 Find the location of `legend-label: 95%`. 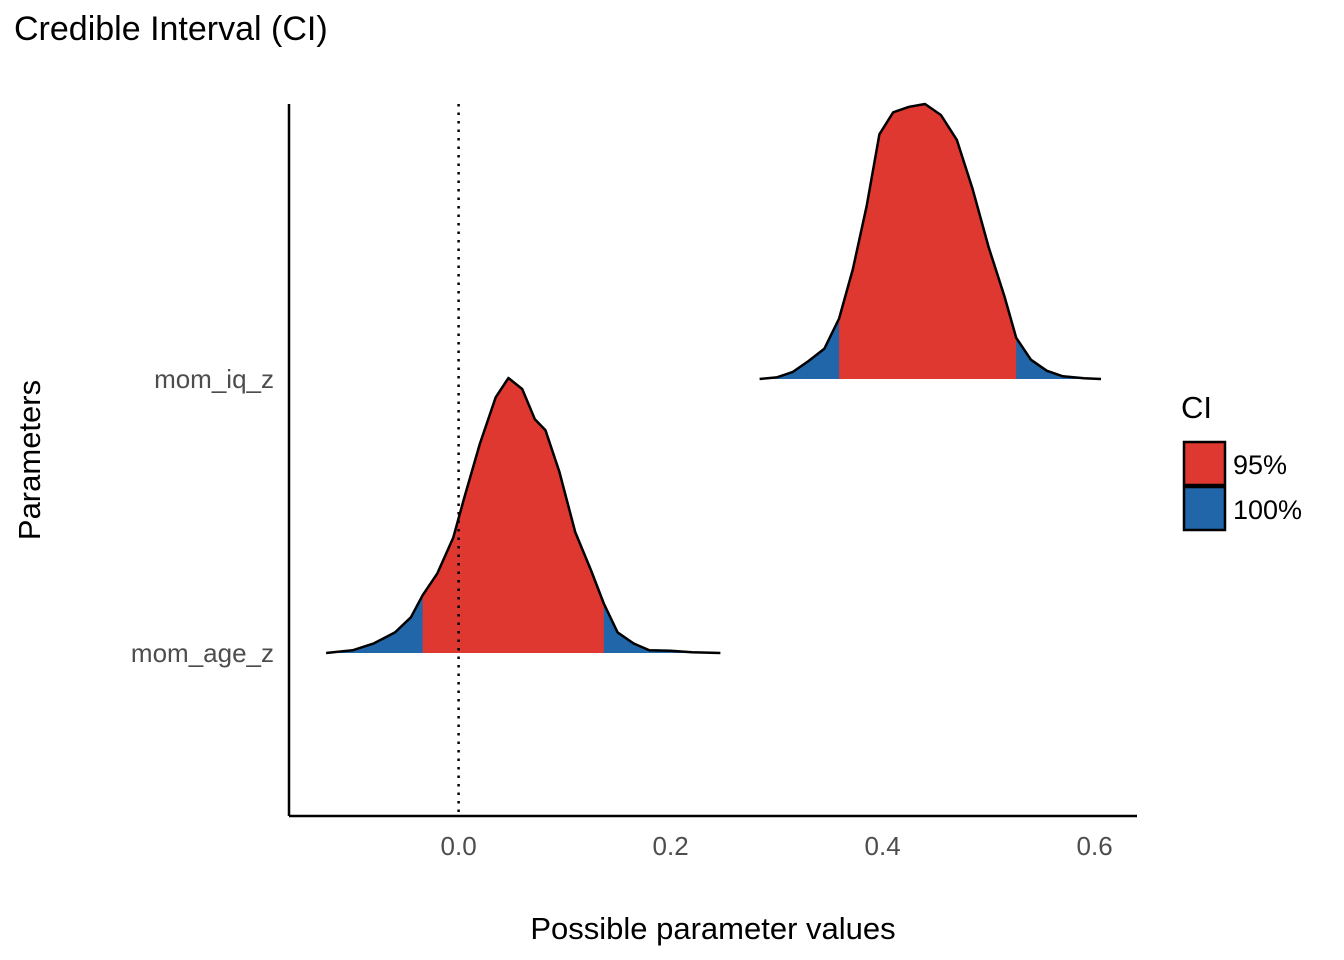

legend-label: 95% is located at coordinates (1260, 465).